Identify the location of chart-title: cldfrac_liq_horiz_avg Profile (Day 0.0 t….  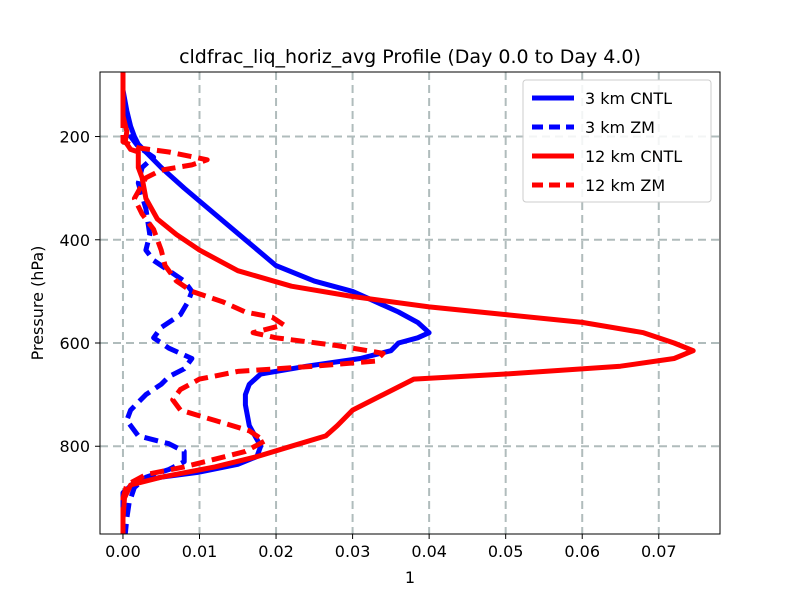
(410, 57).